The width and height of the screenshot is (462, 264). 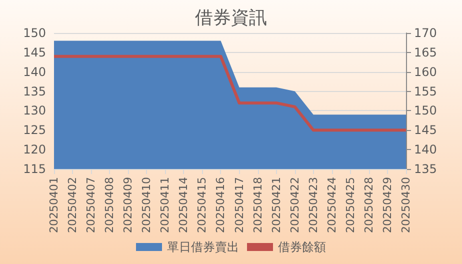 What do you see at coordinates (425, 111) in the screenshot?
I see `y2-tick-label: 150` at bounding box center [425, 111].